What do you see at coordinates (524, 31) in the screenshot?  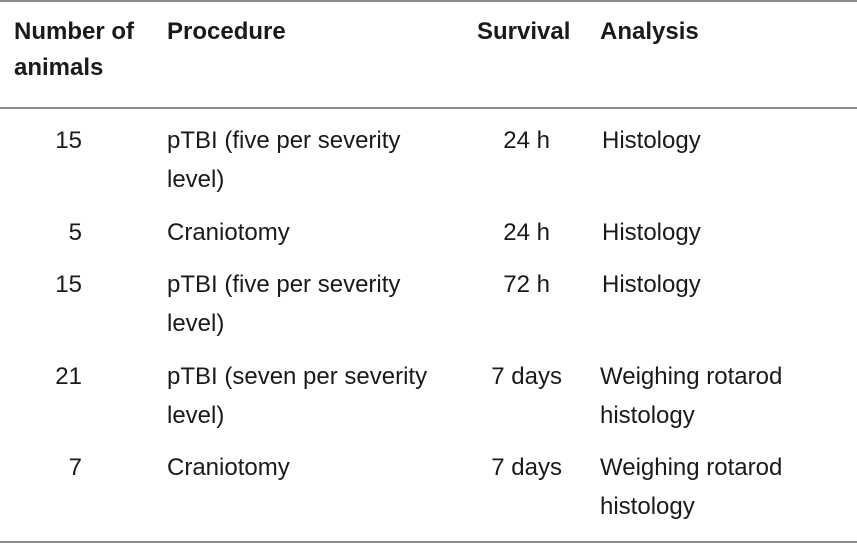 I see `header-survival: Survival` at bounding box center [524, 31].